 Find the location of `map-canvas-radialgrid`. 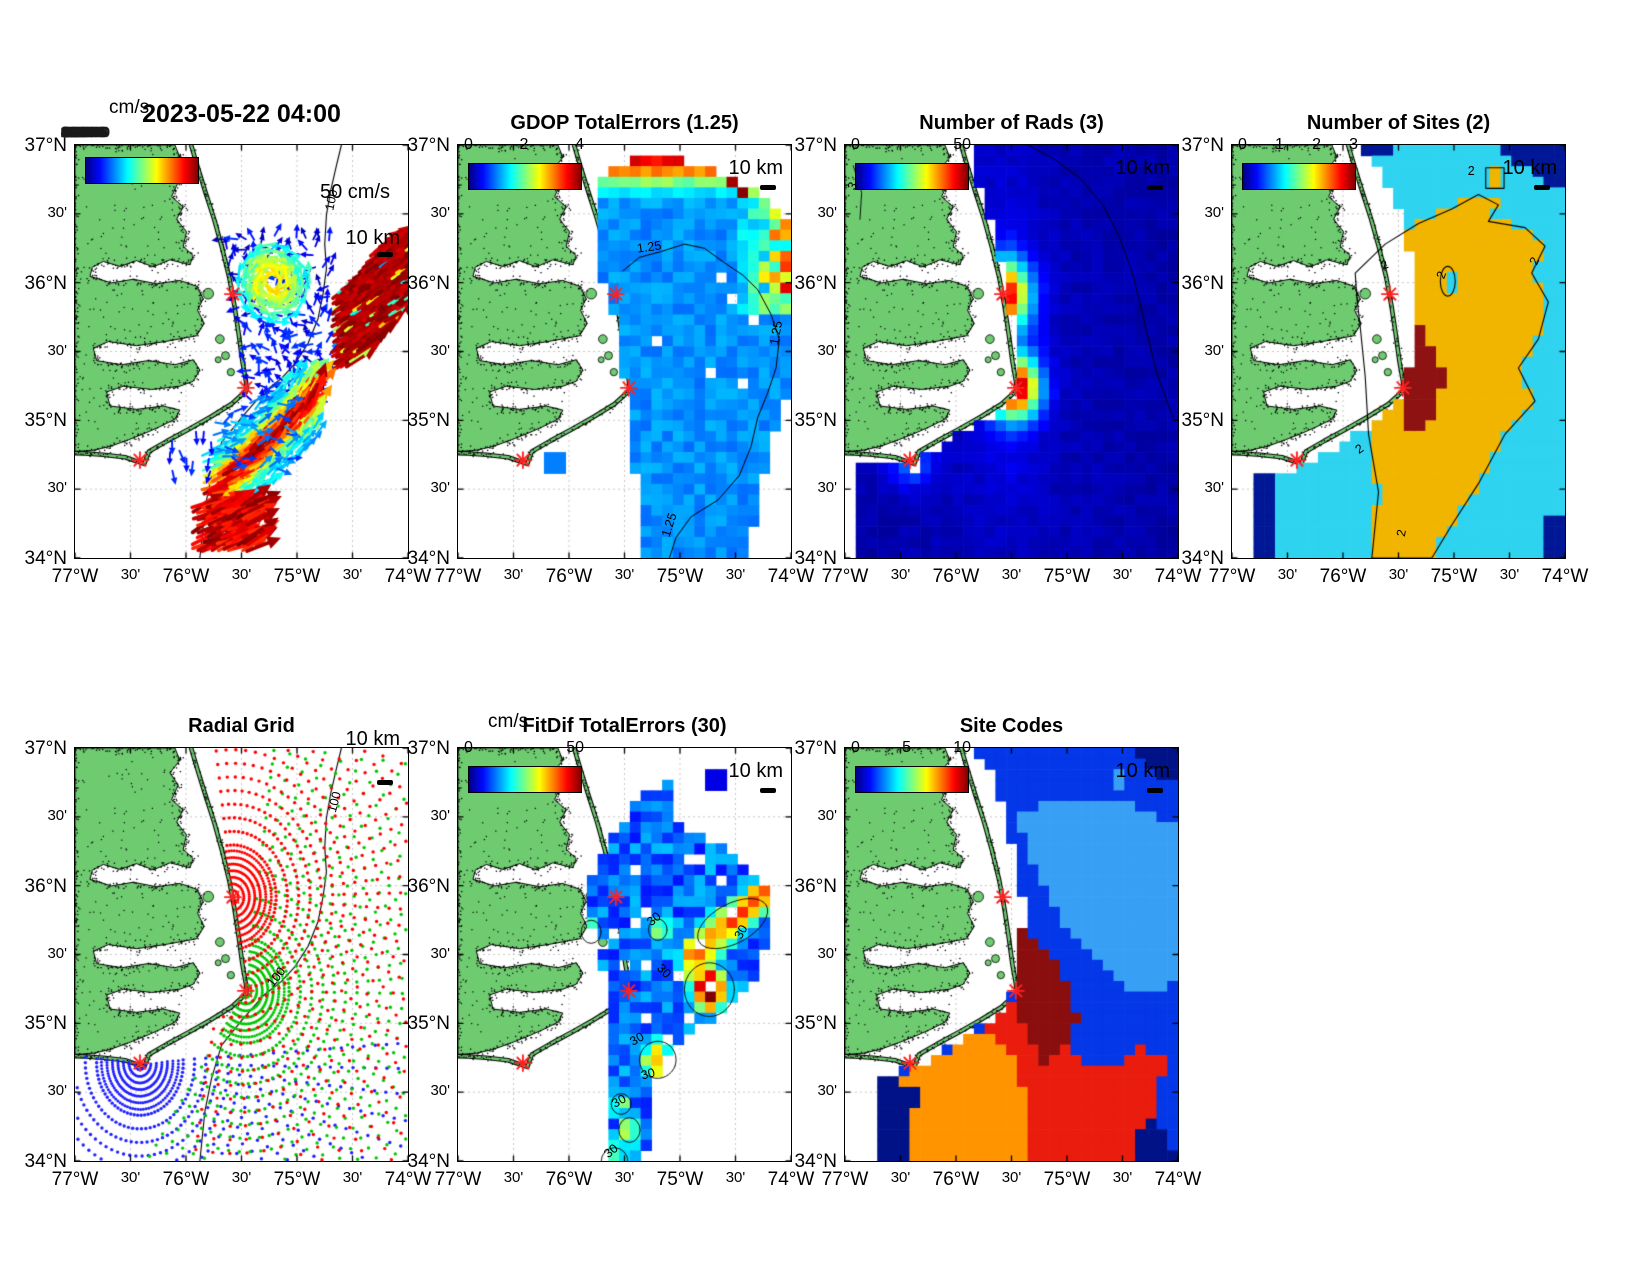

map-canvas-radialgrid is located at coordinates (241, 954).